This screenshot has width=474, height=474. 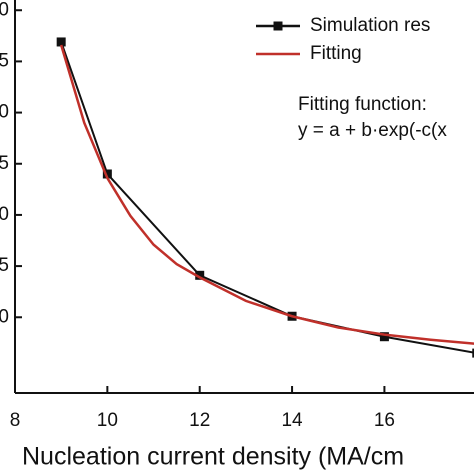 I want to click on x-tick-label: 14, so click(x=292, y=420).